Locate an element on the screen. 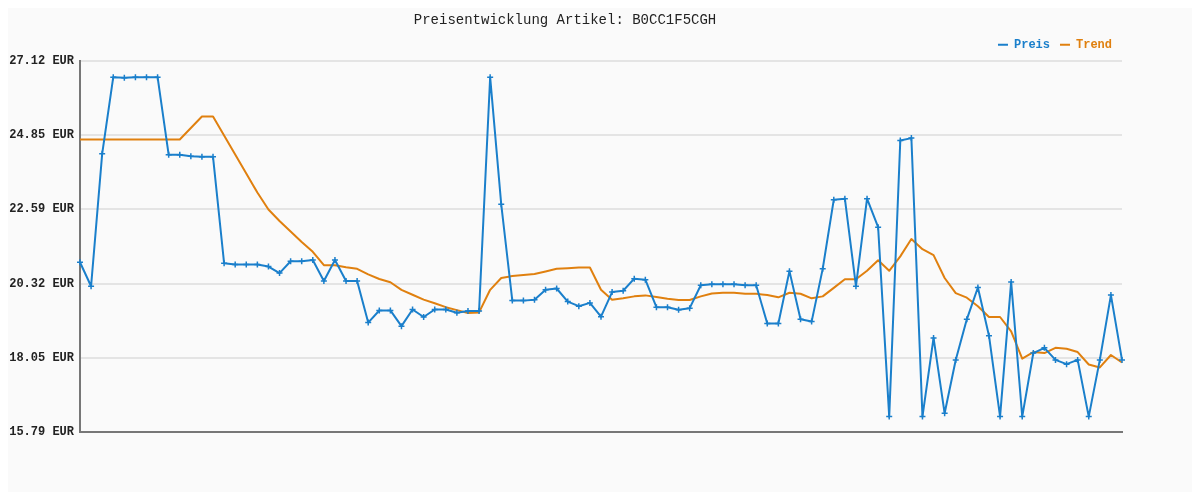 The height and width of the screenshot is (500, 1200). legend-label: Preis is located at coordinates (1031, 44).